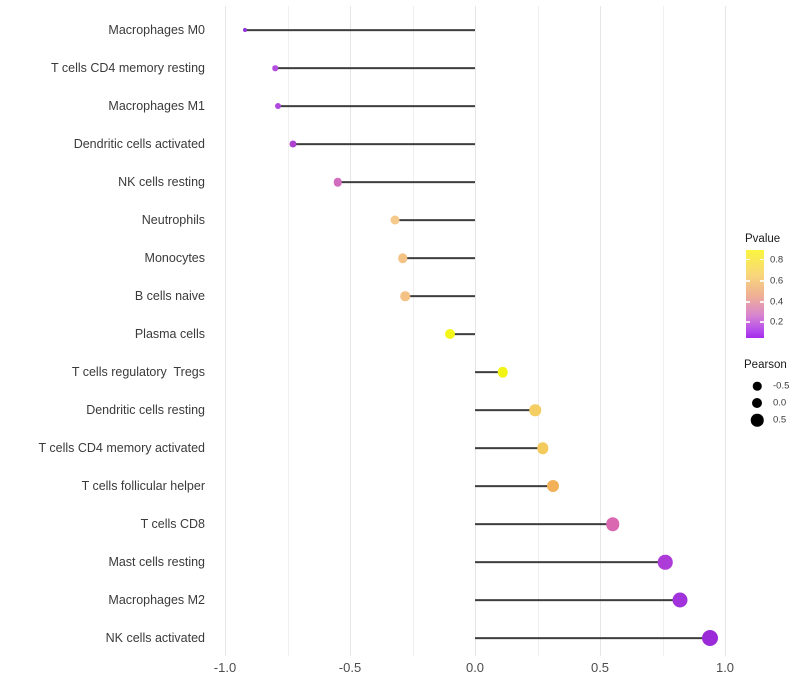 Image resolution: width=800 pixels, height=700 pixels. I want to click on pvalue-colorbar, so click(755, 294).